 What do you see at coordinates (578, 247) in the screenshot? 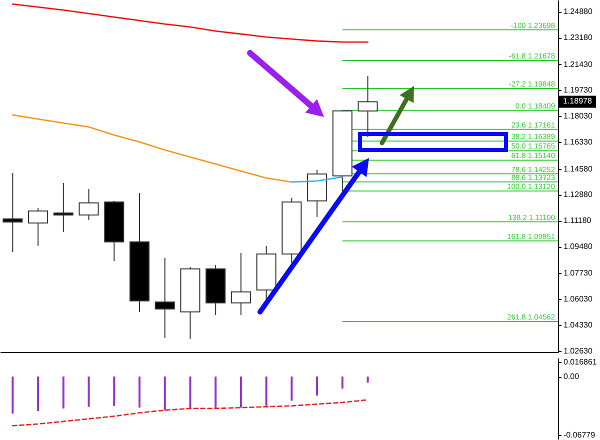
I see `y-tick-label: 1.09480` at bounding box center [578, 247].